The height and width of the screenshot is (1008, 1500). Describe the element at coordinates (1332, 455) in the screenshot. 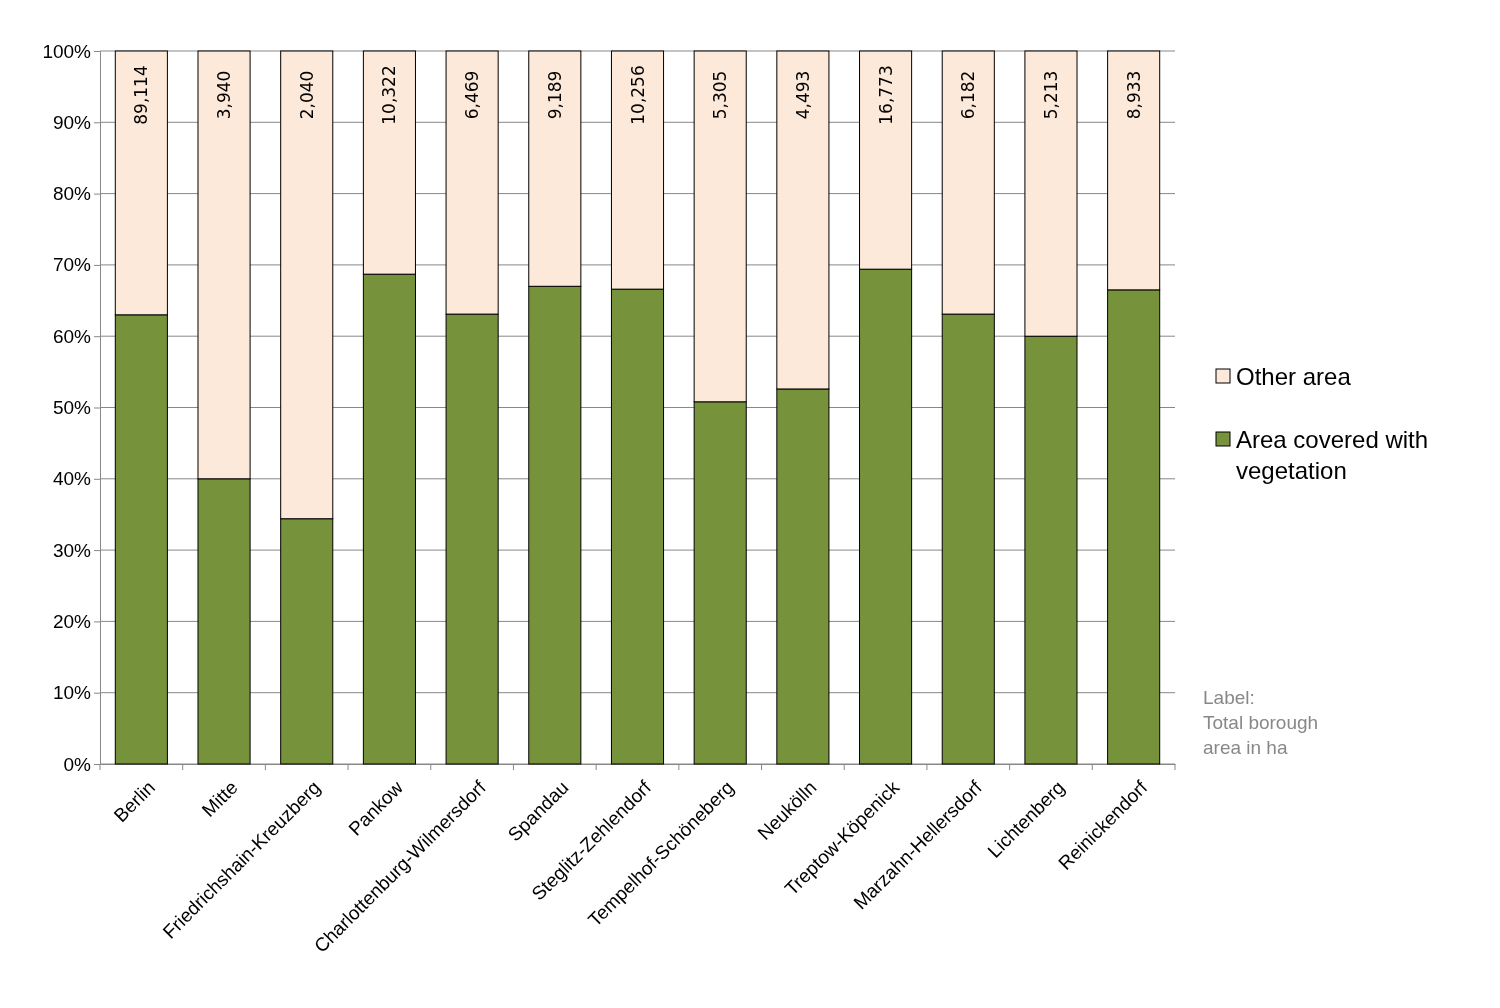

I see `legend-label: Area covered with vegetation` at that location.